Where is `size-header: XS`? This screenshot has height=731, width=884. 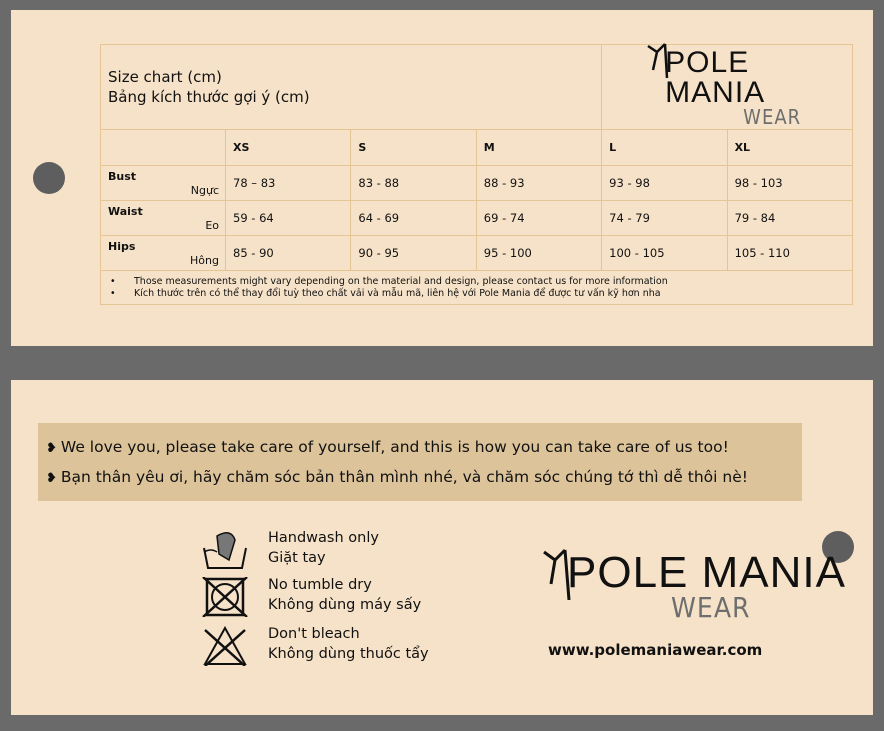 size-header: XS is located at coordinates (288, 147).